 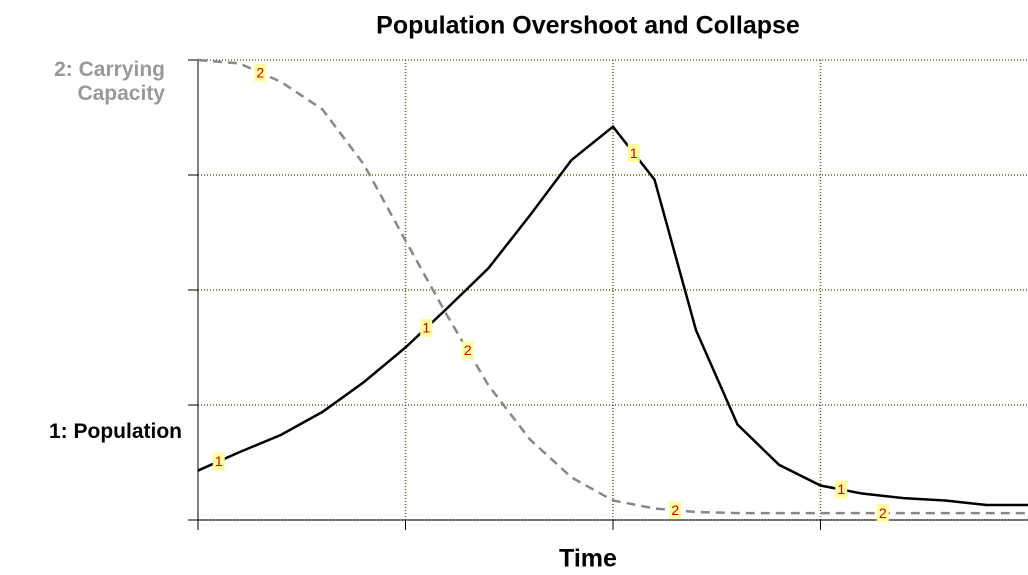 I want to click on series-label: 1: Population, so click(x=115, y=431).